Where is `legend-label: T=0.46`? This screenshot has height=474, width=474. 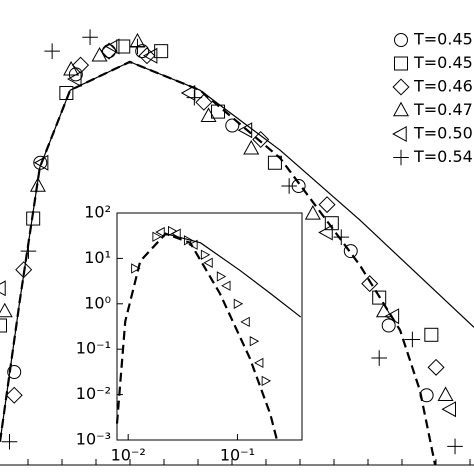
legend-label: T=0.46 is located at coordinates (443, 86).